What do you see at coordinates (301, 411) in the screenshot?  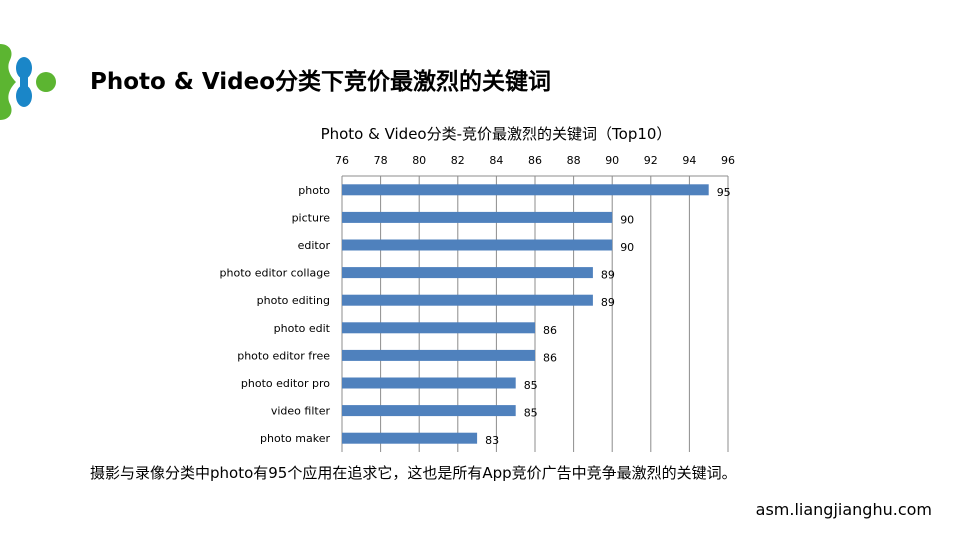 I see `category-label: video filter` at bounding box center [301, 411].